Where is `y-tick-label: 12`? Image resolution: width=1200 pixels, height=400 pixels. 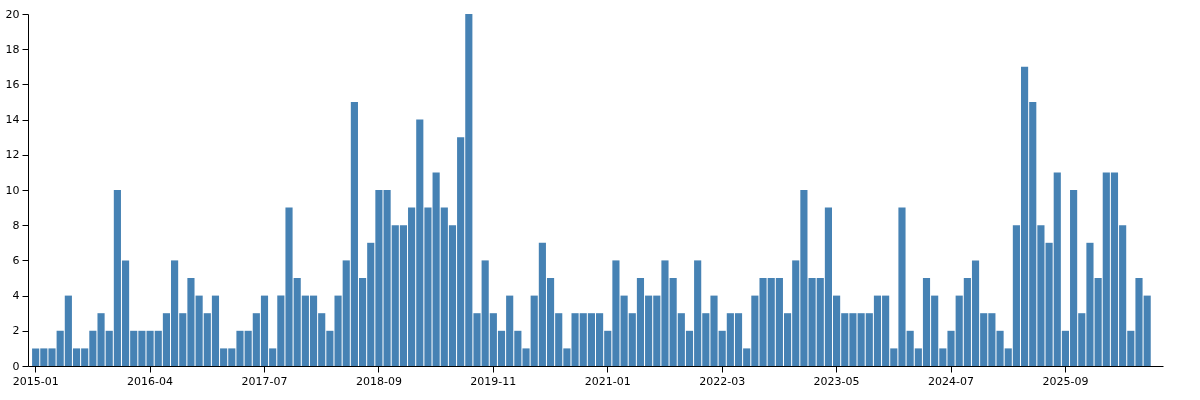 y-tick-label: 12 is located at coordinates (12, 155).